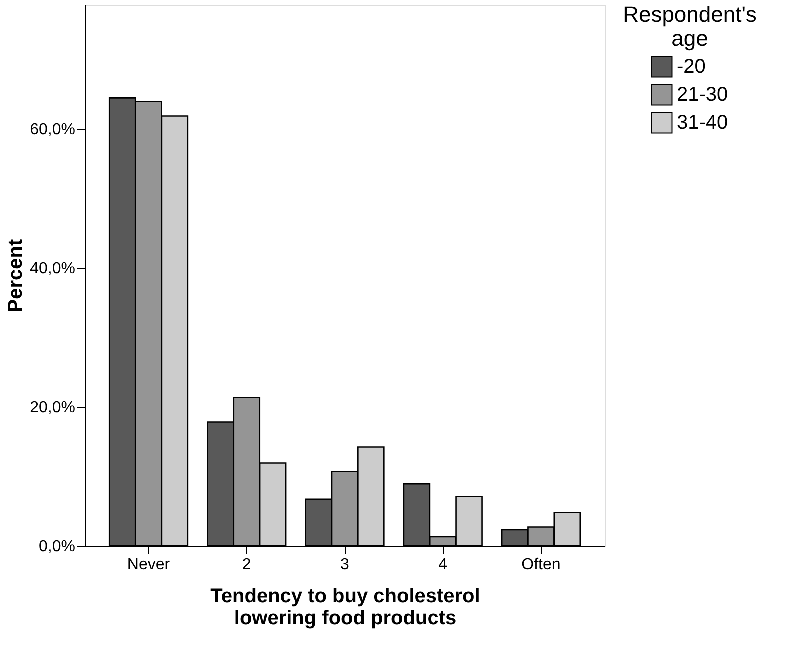  I want to click on legend-label: 31-40, so click(702, 123).